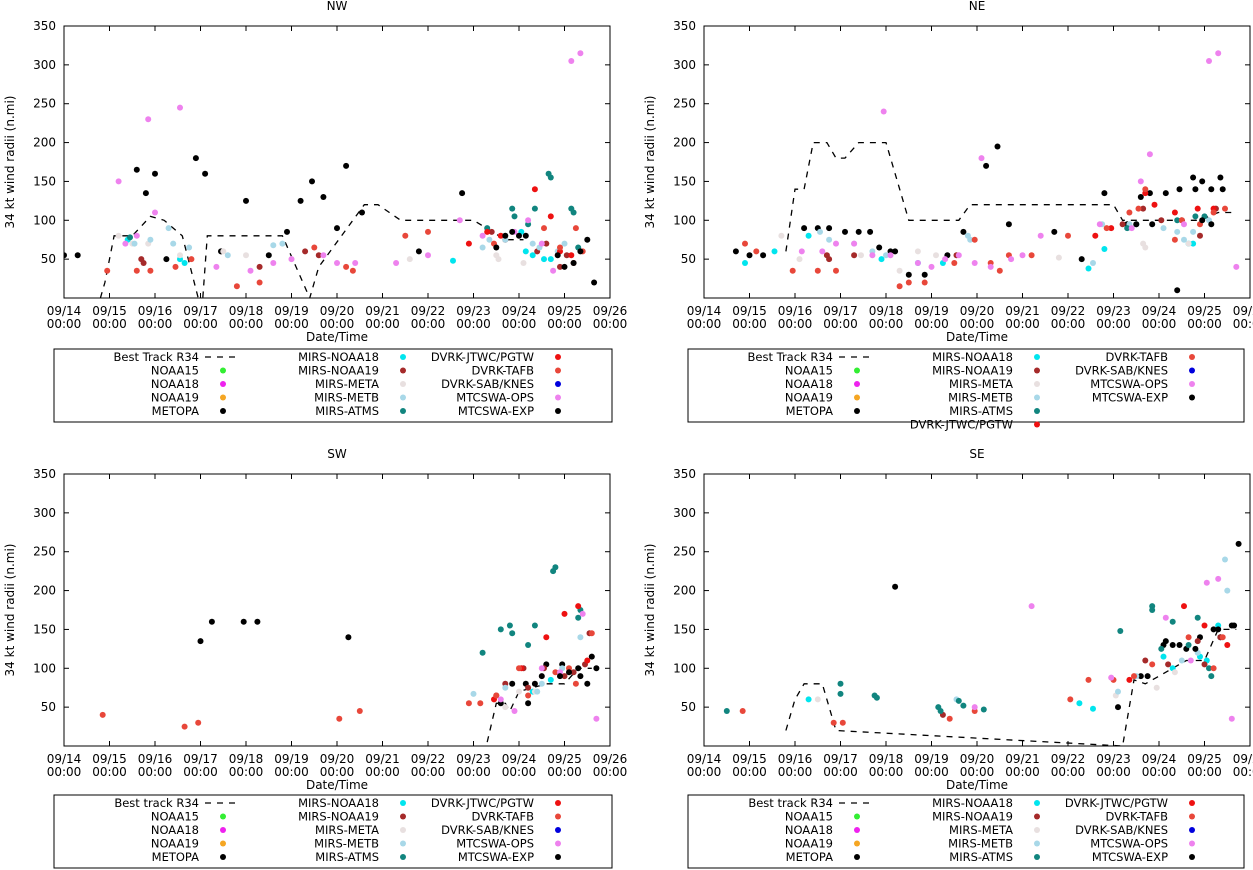  I want to click on y-tick-label: 50, so click(688, 707).